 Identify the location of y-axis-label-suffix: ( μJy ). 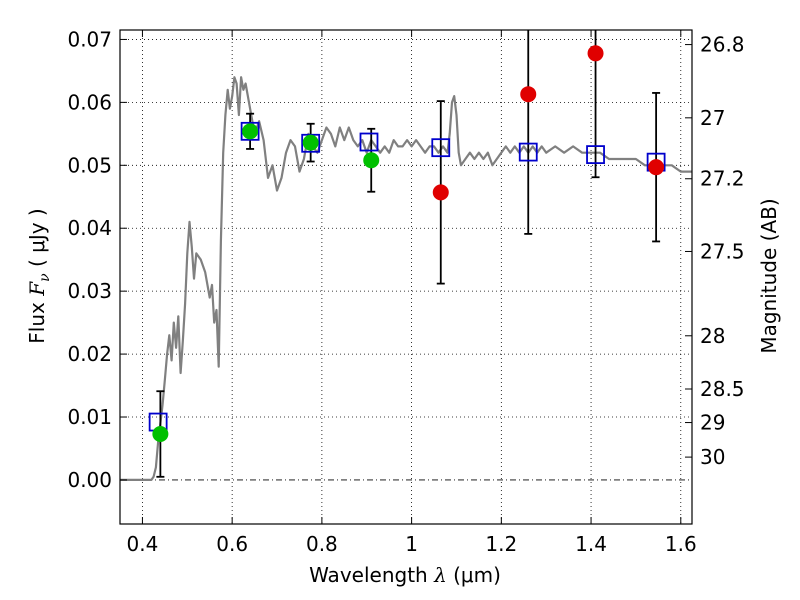
(37, 240).